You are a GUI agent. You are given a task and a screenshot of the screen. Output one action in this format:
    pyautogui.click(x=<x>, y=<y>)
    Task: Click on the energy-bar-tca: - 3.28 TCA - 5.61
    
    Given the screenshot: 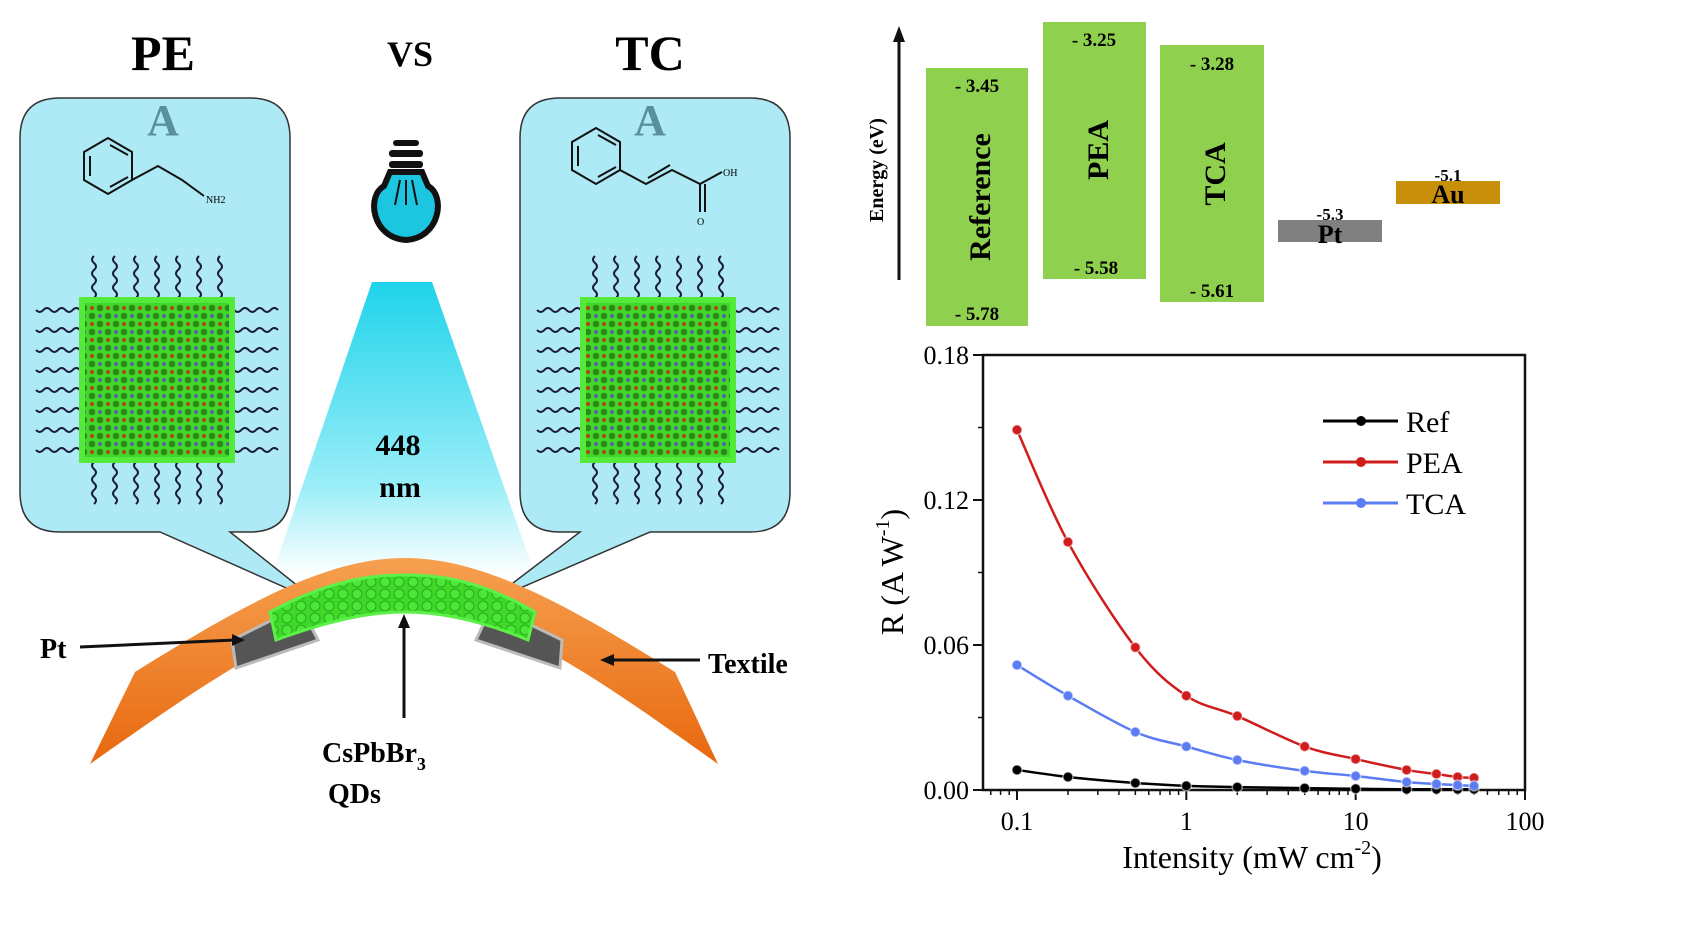 What is the action you would take?
    pyautogui.click(x=1212, y=173)
    